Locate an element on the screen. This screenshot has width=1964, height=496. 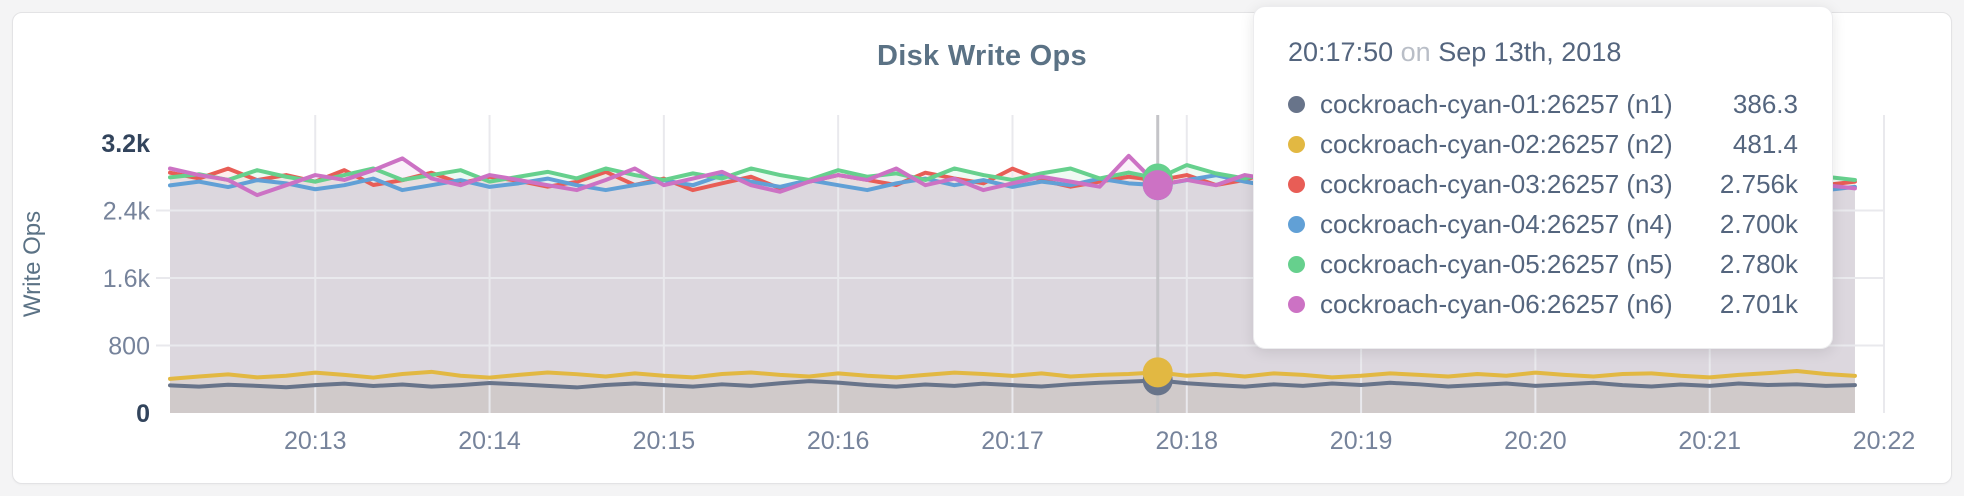
series-label: cockroach-cyan-05:26257 (n5) is located at coordinates (1496, 263).